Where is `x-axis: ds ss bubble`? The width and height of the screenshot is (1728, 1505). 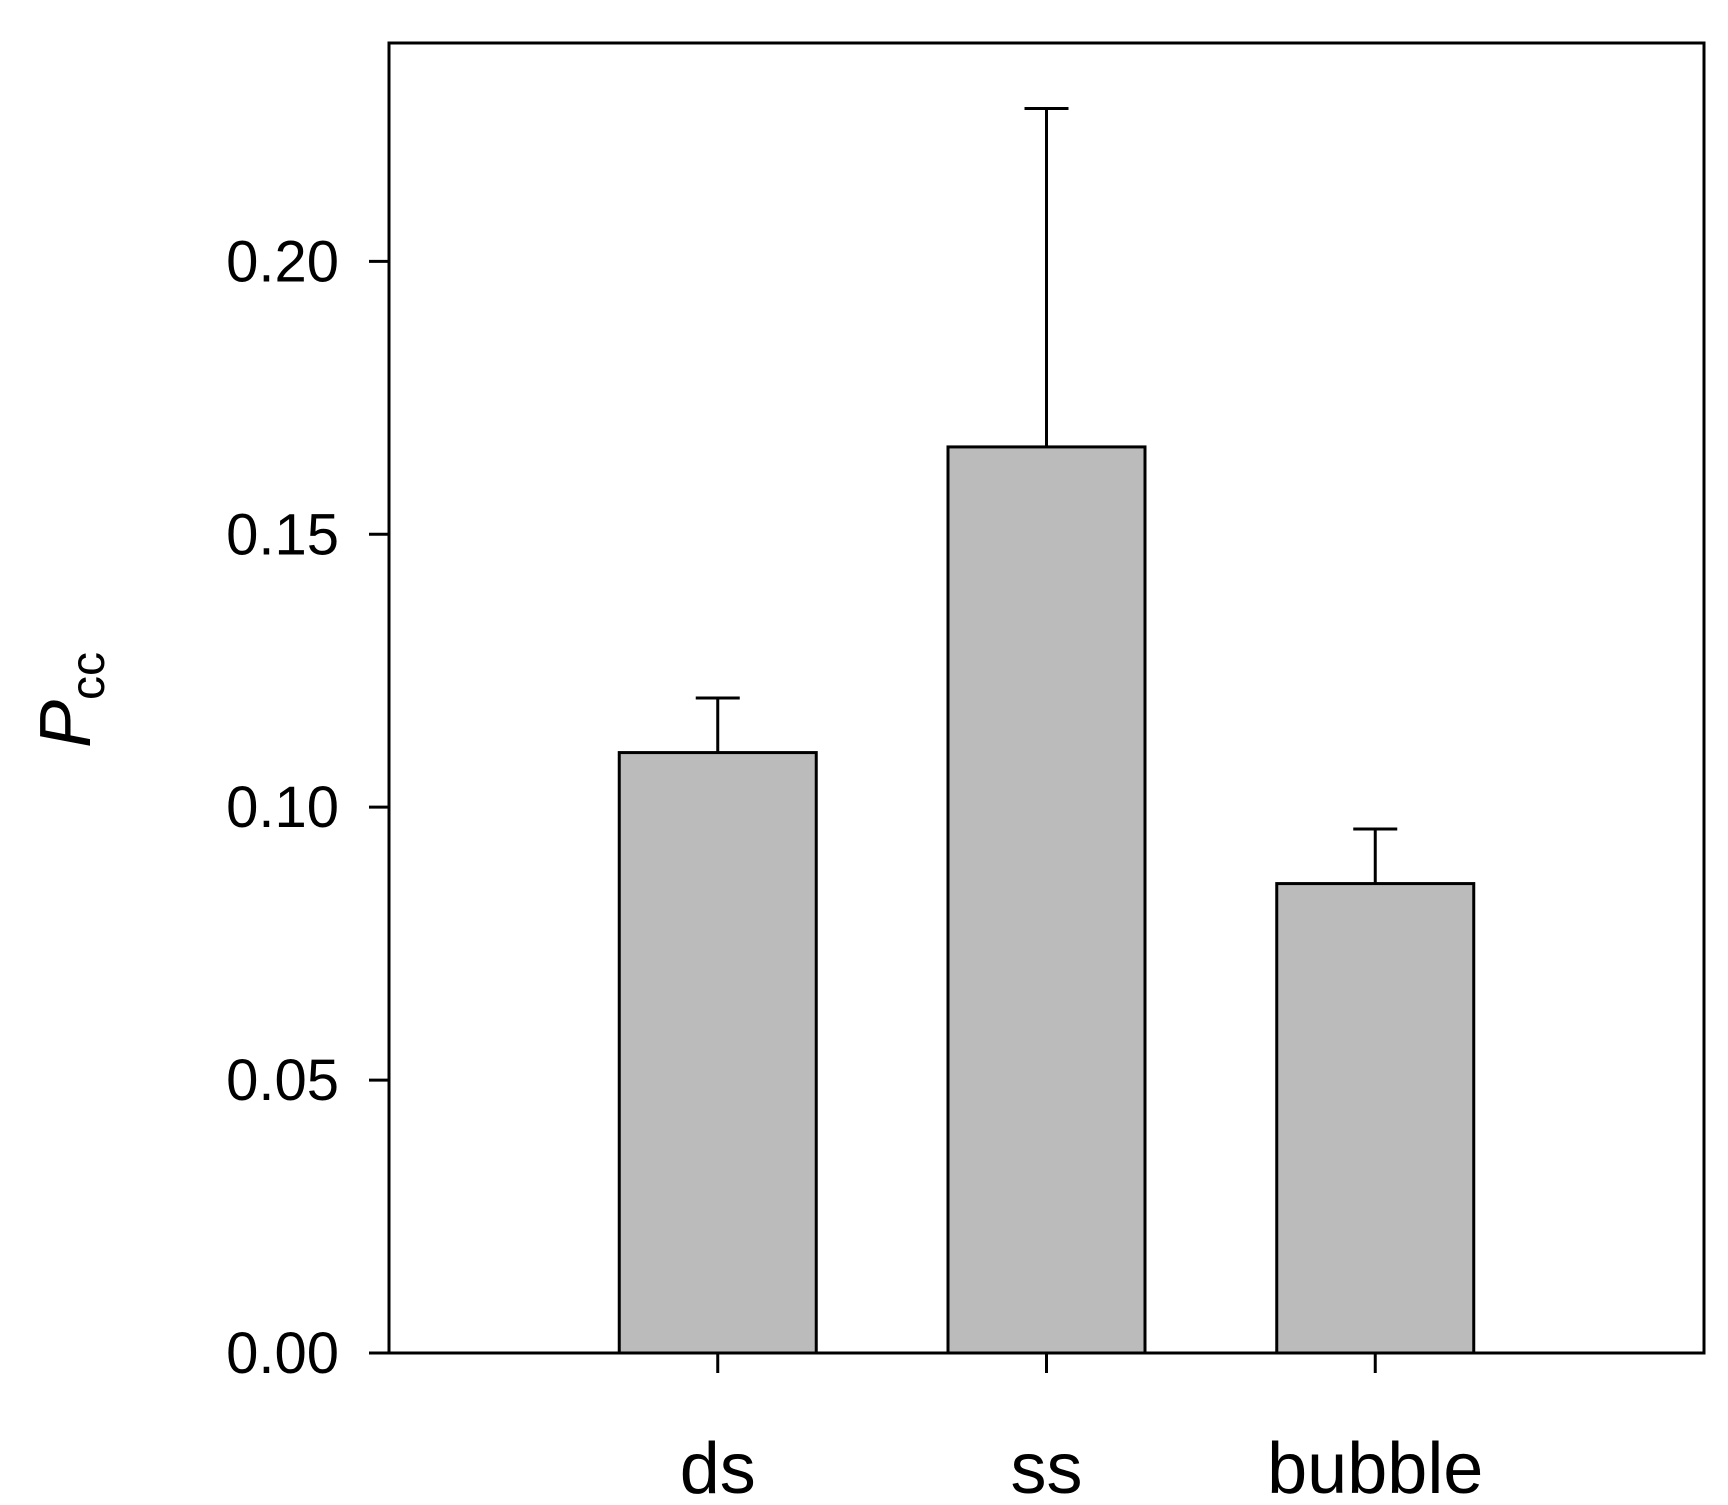
x-axis: ds ss bubble is located at coordinates (1081, 1429).